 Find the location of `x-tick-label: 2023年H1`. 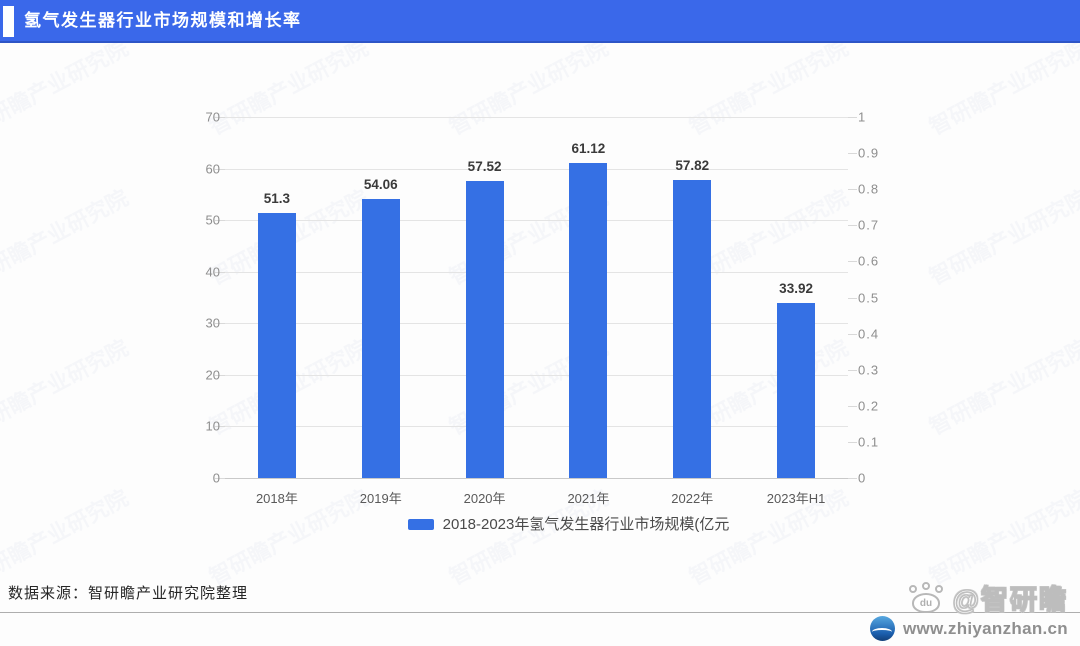

x-tick-label: 2023年H1 is located at coordinates (796, 498).